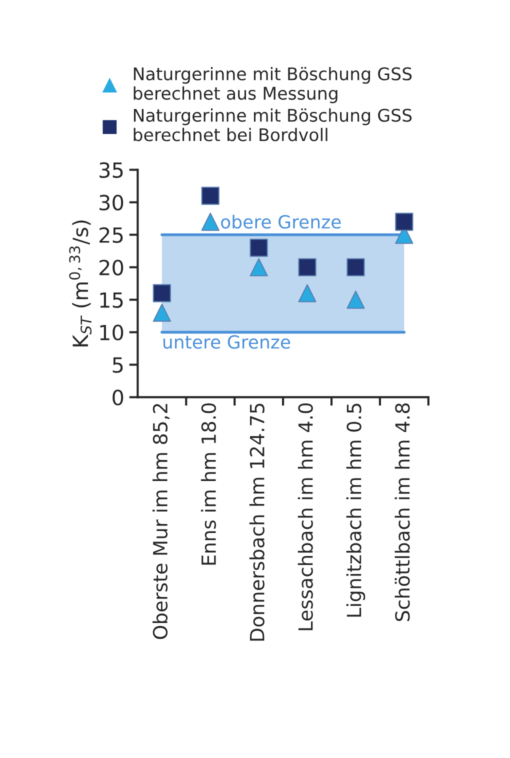 The width and height of the screenshot is (510, 758). What do you see at coordinates (356, 510) in the screenshot?
I see `x-tick-label: Lignitzbach im hm 0.5` at bounding box center [356, 510].